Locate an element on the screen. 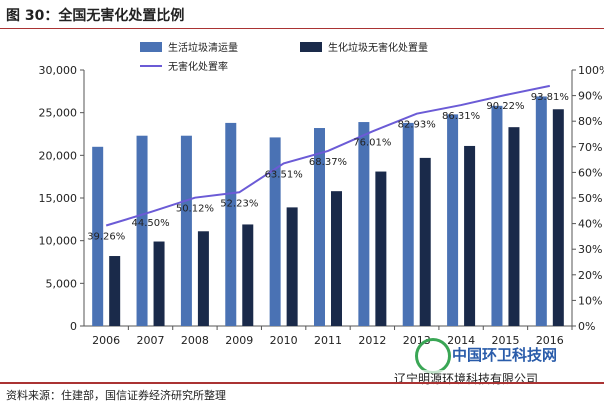 This screenshot has height=409, width=604. right-tick-label: 60% is located at coordinates (590, 172).